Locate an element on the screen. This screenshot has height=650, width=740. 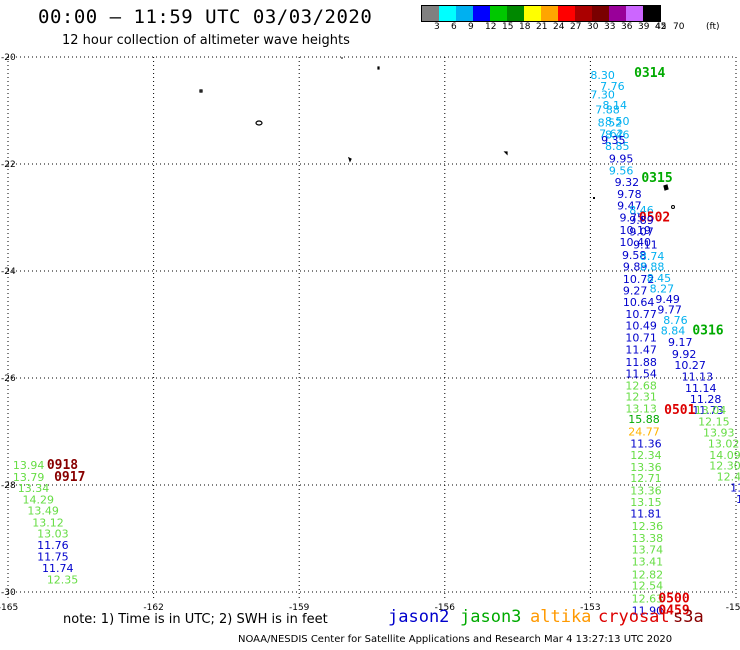
wave-height-label: 11.54 is located at coordinates (641, 374).